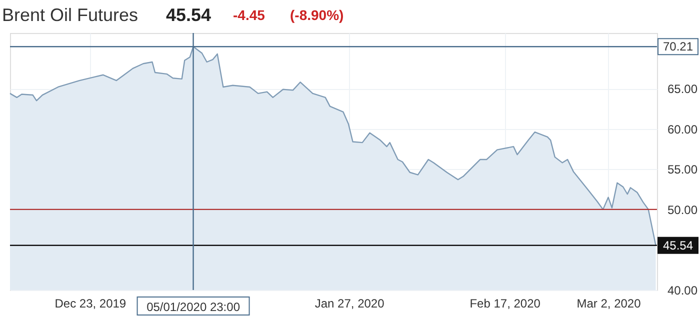 This screenshot has height=324, width=700. What do you see at coordinates (317, 15) in the screenshot?
I see `text: (-8.90%)` at bounding box center [317, 15].